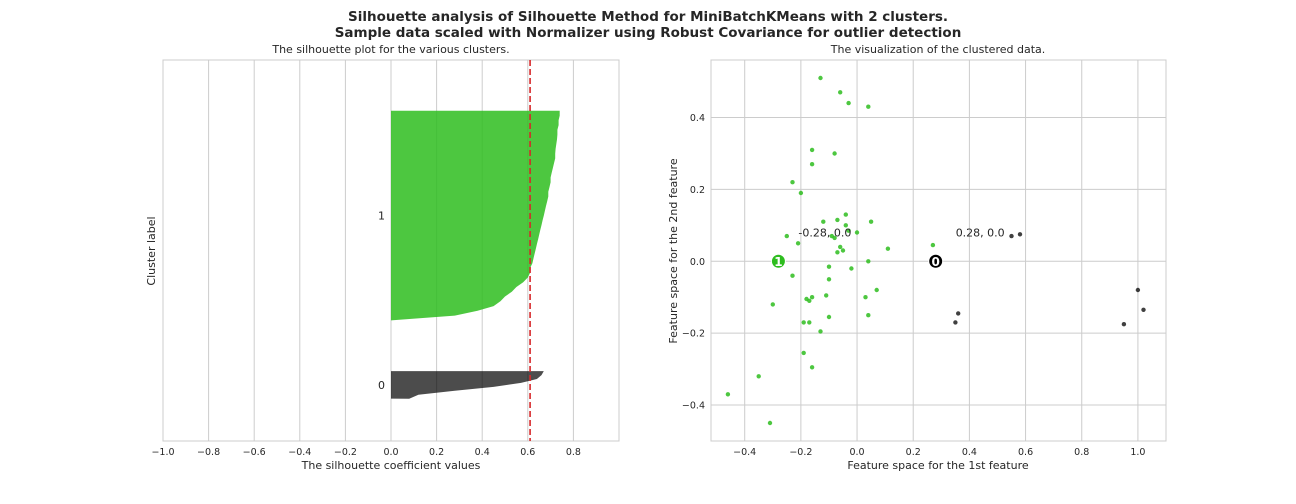  Describe the element at coordinates (391, 465) in the screenshot. I see `silhouette-x-axis-label: The silhouette coefficient values` at that location.